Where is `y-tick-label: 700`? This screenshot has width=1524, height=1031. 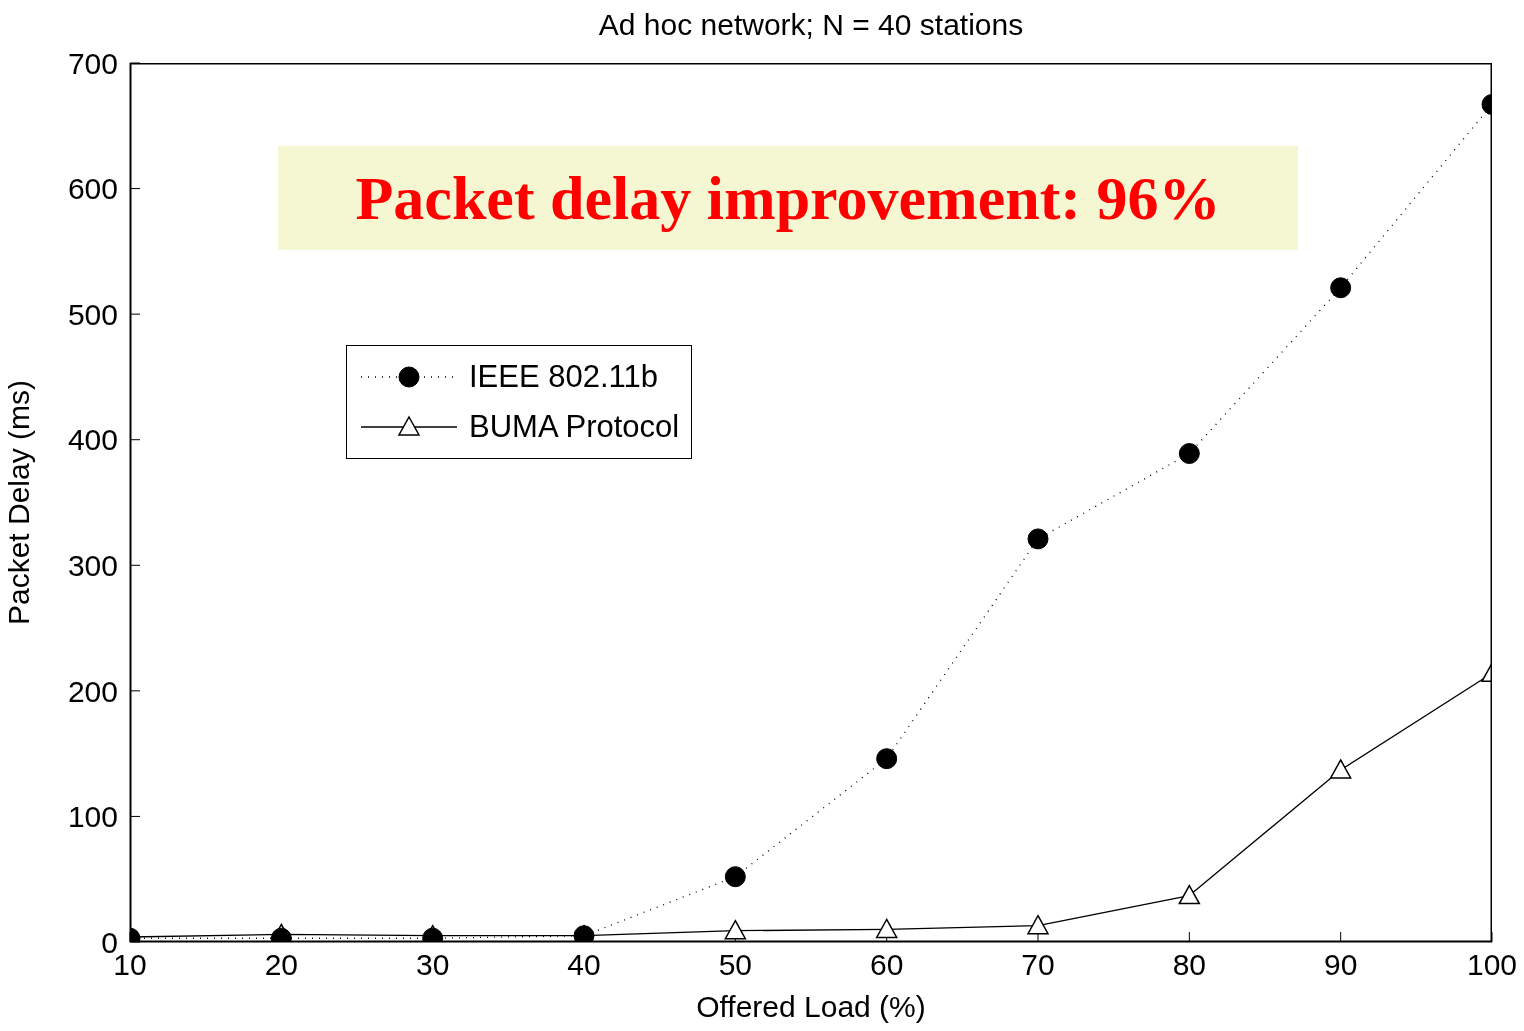
y-tick-label: 700 is located at coordinates (92, 63).